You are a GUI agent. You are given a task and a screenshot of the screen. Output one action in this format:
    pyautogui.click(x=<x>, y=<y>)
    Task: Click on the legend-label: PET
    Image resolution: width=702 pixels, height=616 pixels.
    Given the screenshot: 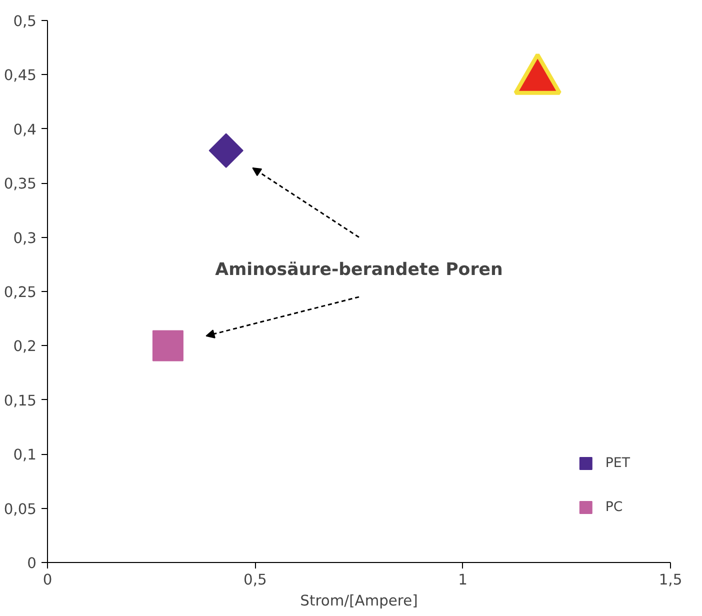 What is the action you would take?
    pyautogui.click(x=617, y=463)
    